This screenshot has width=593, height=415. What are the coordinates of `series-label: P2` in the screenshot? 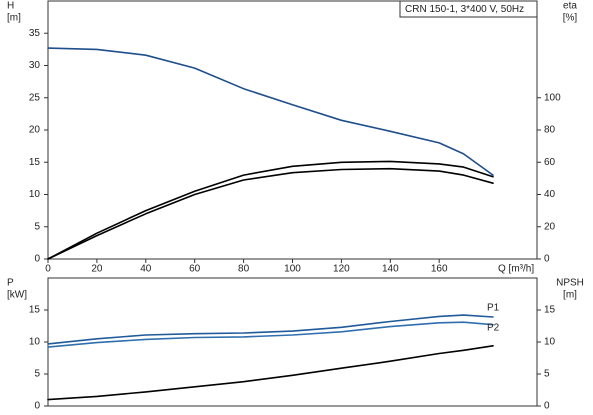 It's located at (493, 327).